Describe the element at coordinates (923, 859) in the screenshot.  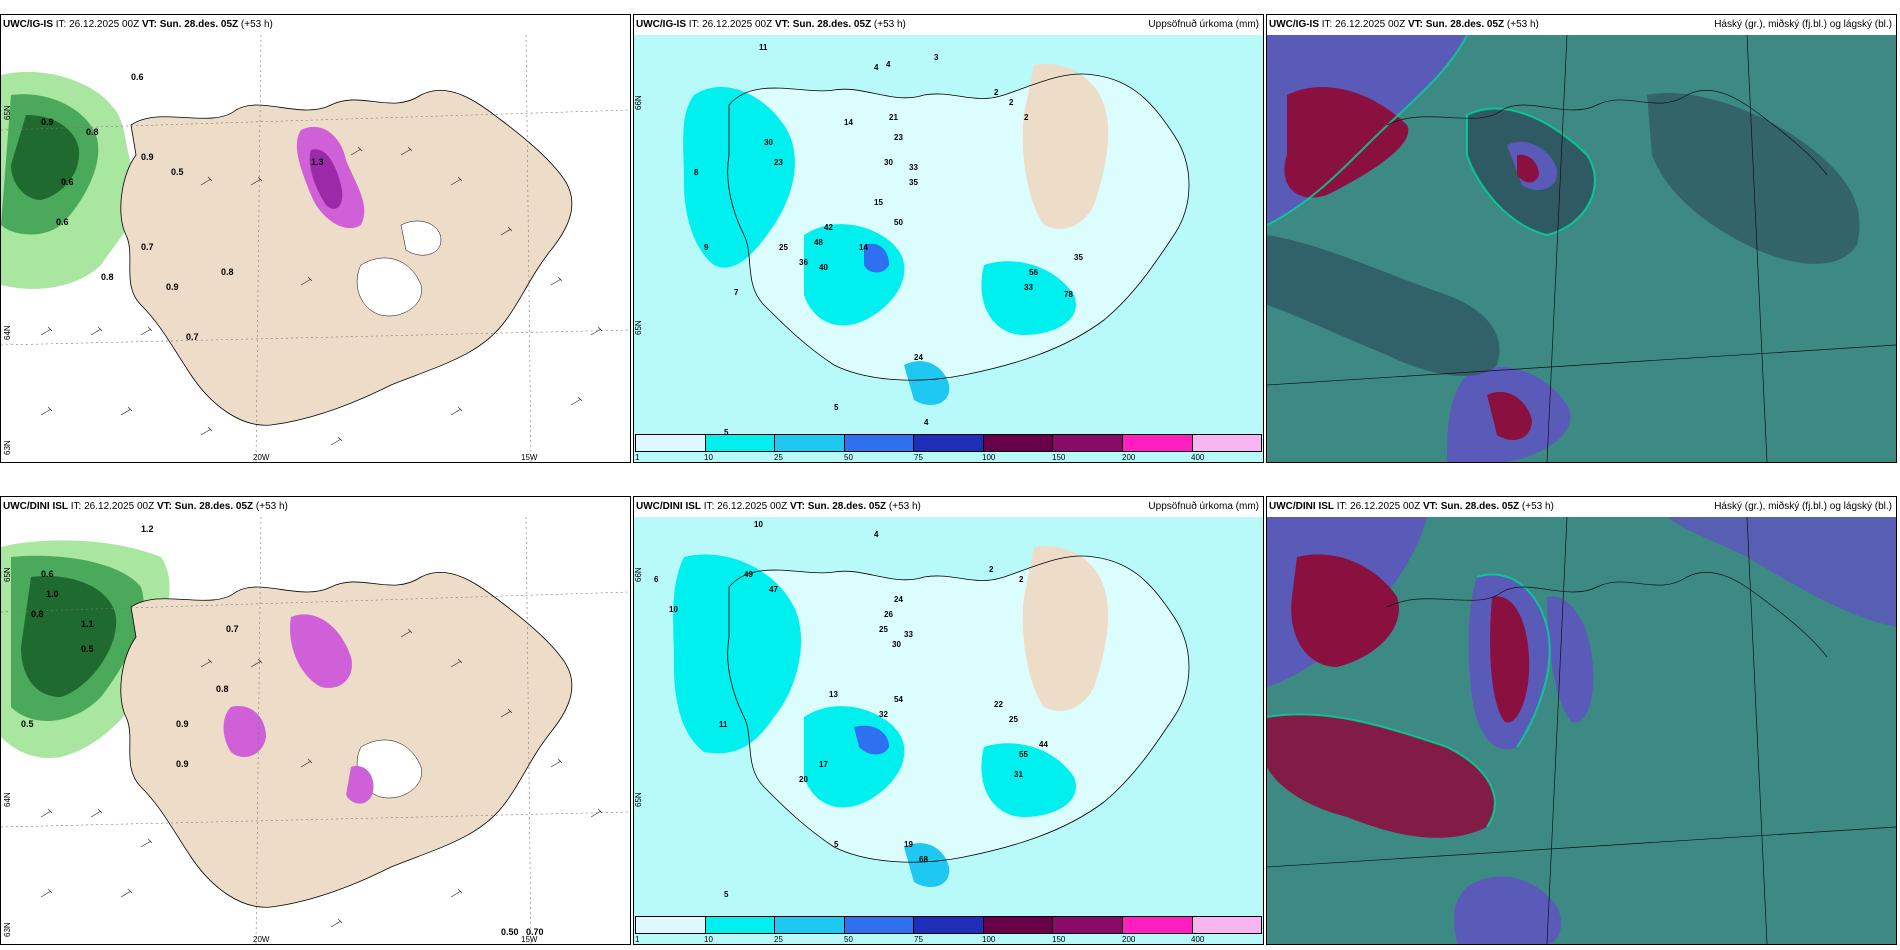
I see `svg-text: 68` at that location.